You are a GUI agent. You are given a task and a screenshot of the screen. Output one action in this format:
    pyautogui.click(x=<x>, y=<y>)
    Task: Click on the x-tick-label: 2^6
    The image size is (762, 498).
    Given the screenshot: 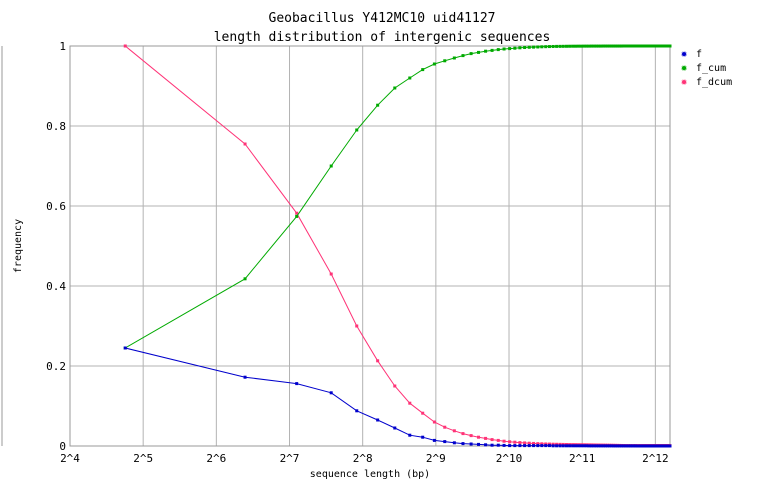 What is the action you would take?
    pyautogui.click(x=216, y=458)
    